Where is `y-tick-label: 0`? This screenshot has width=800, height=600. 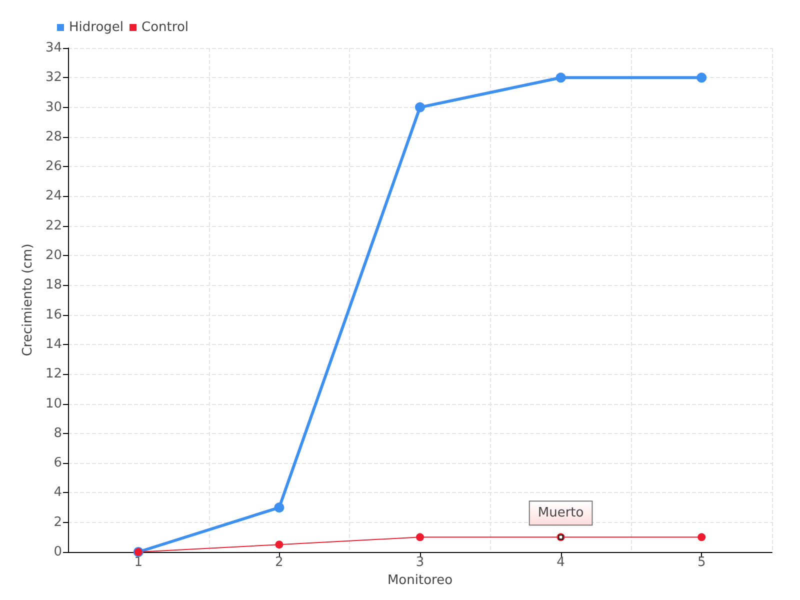 y-tick-label: 0 is located at coordinates (58, 552).